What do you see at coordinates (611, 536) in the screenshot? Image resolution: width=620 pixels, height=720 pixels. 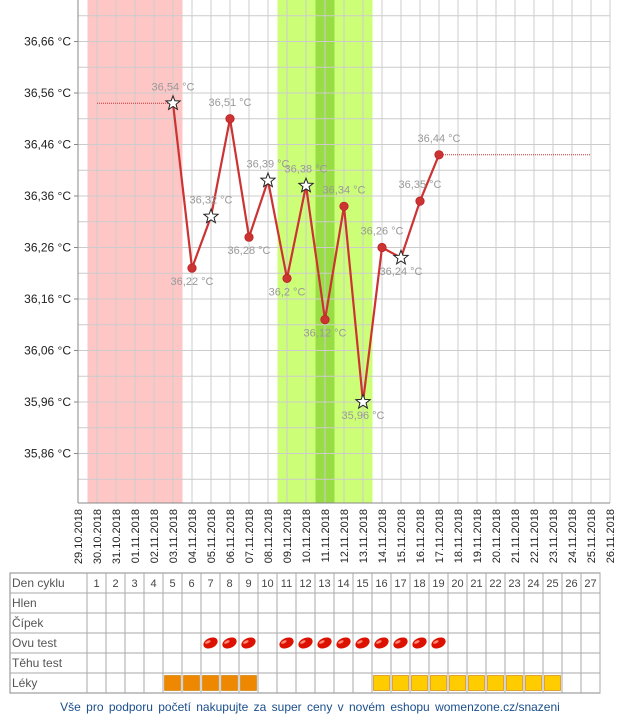 I see `x-tick-label: 26.11.2018` at bounding box center [611, 536].